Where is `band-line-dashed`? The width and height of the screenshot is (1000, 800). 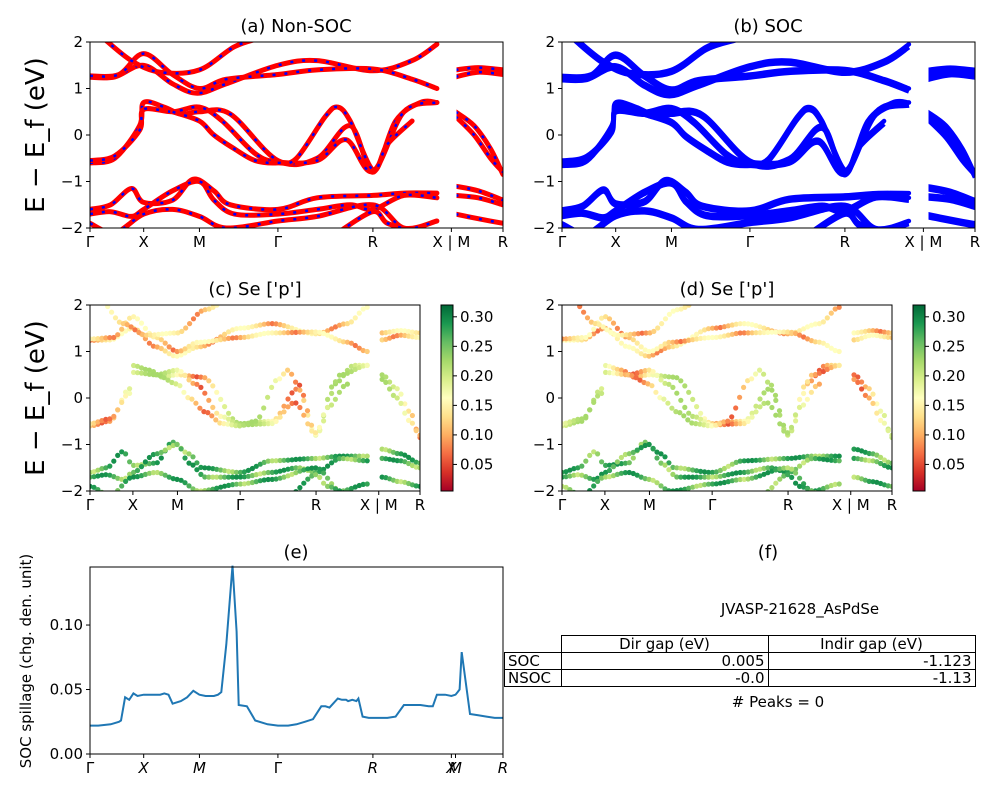 band-line-dashed is located at coordinates (264, 136).